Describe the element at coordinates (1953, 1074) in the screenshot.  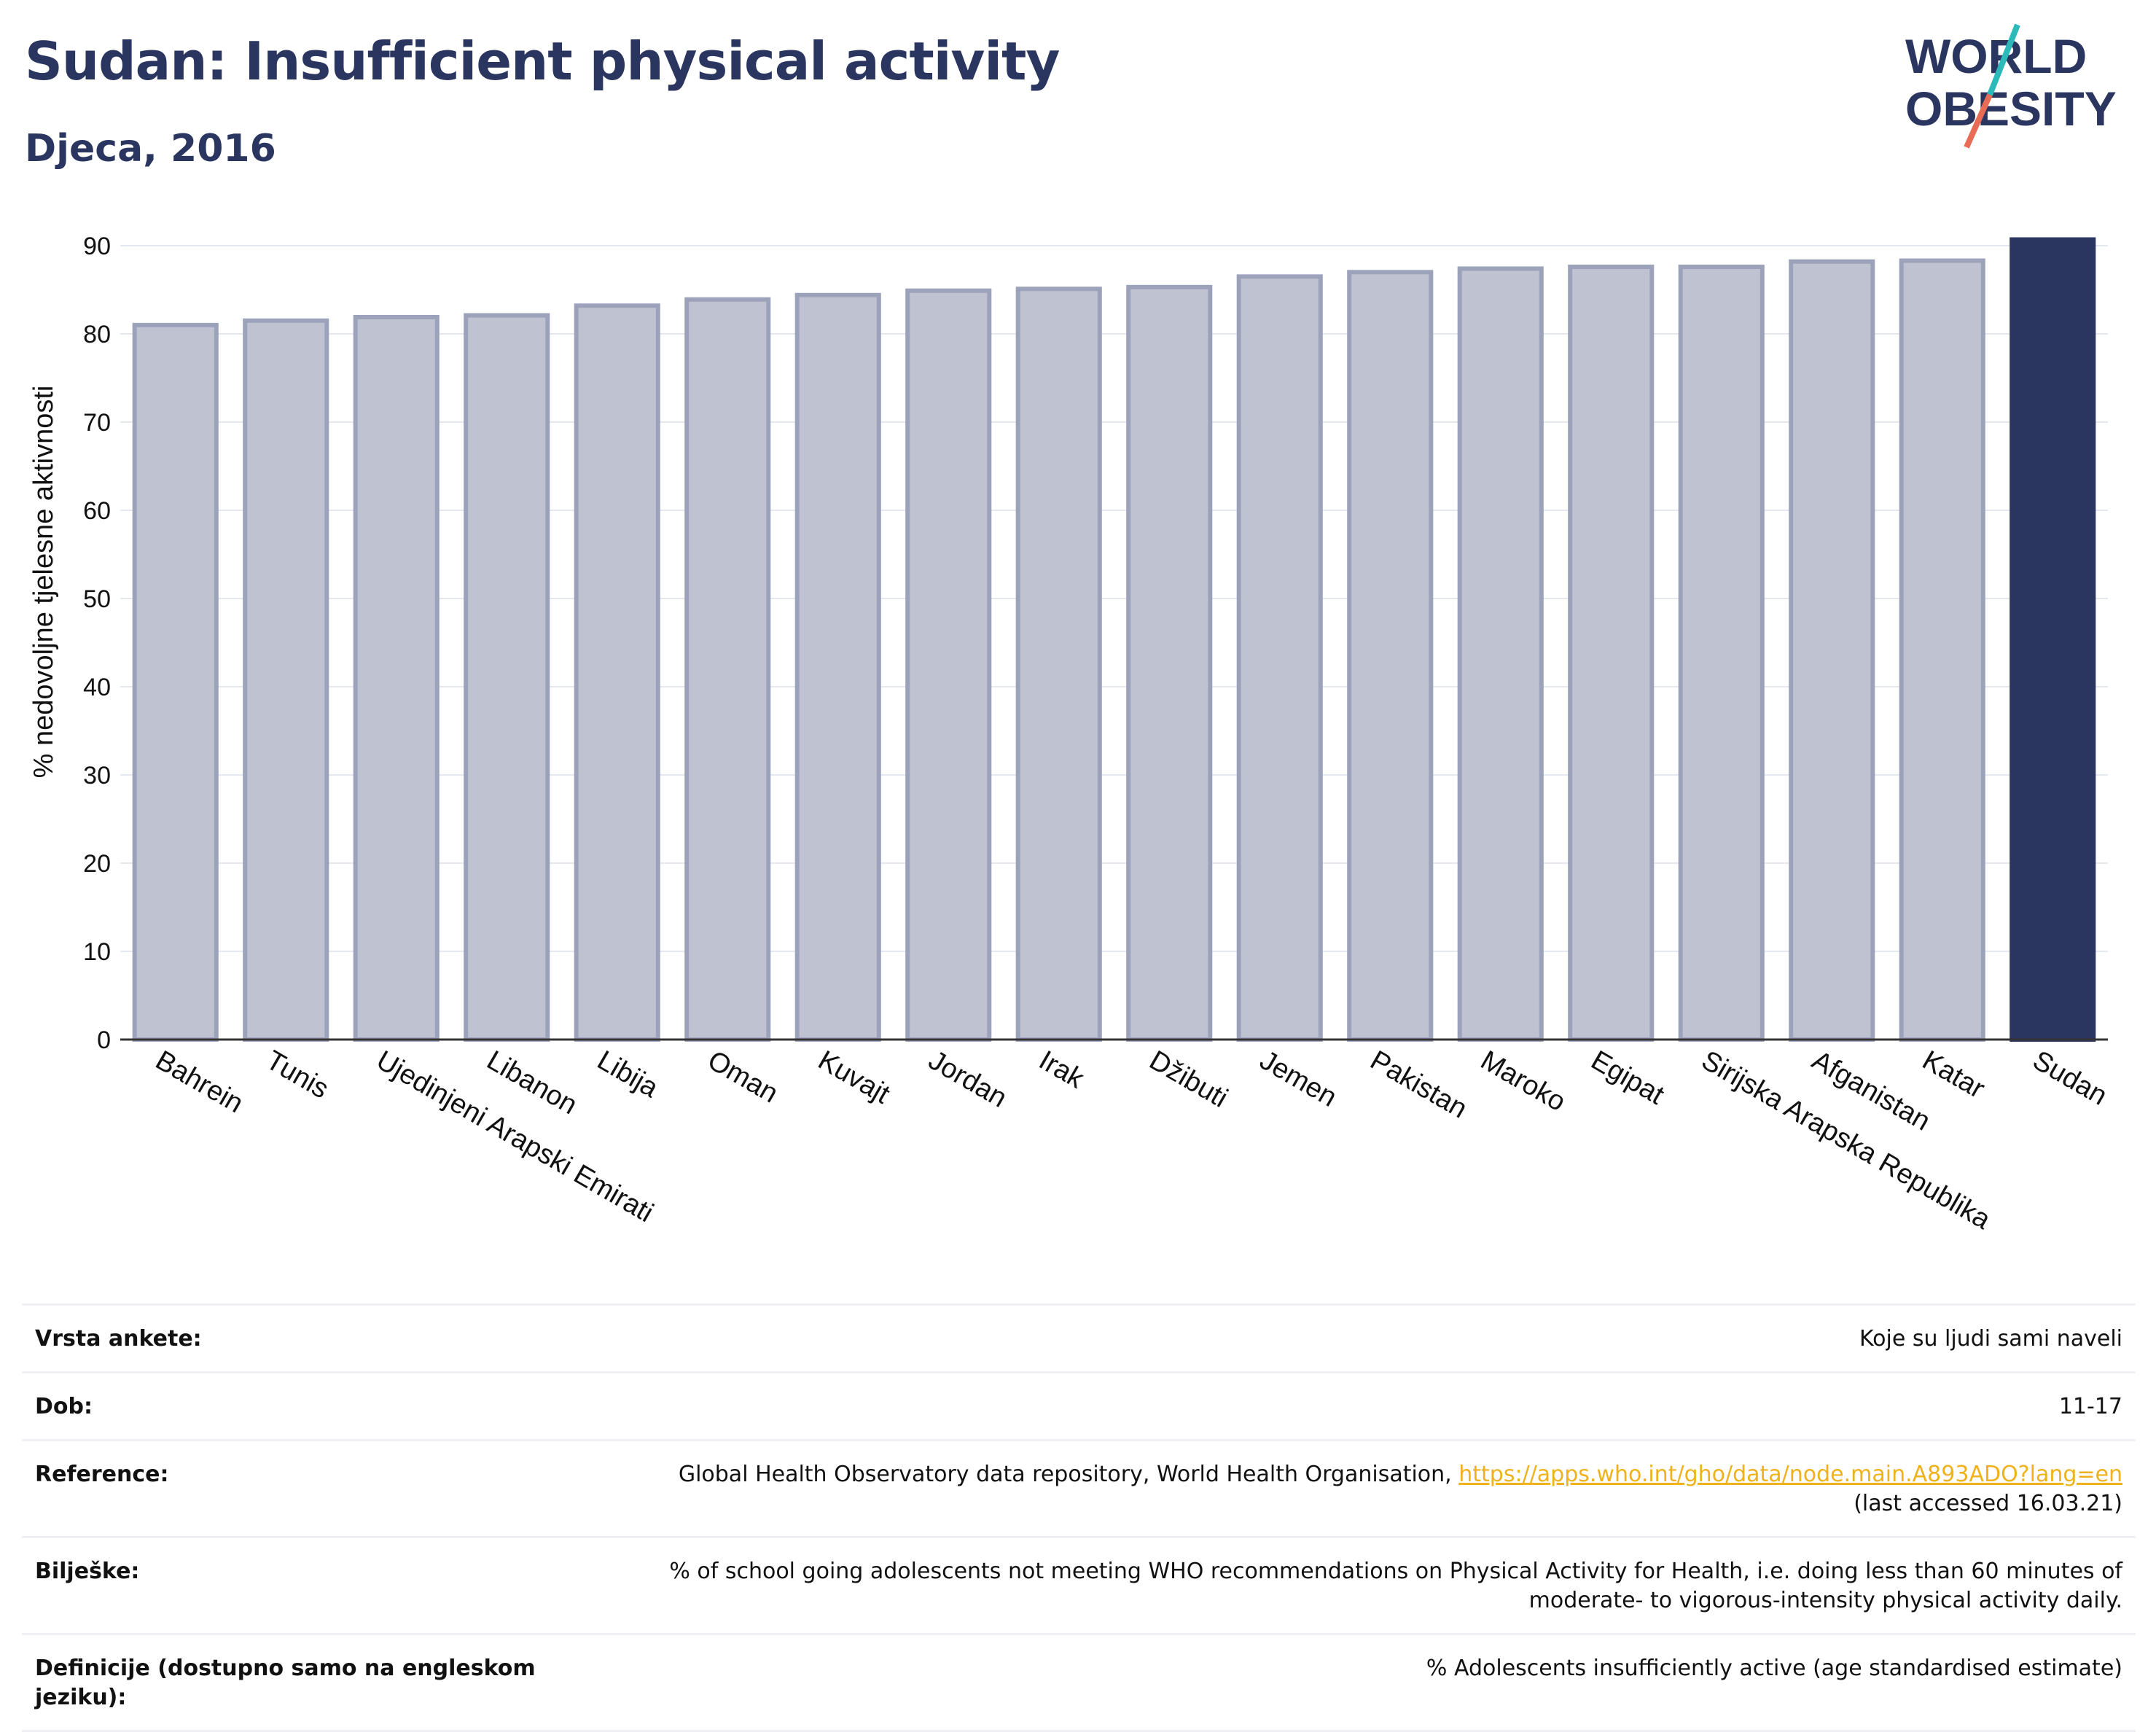
I see `x-tick-label: Katar` at that location.